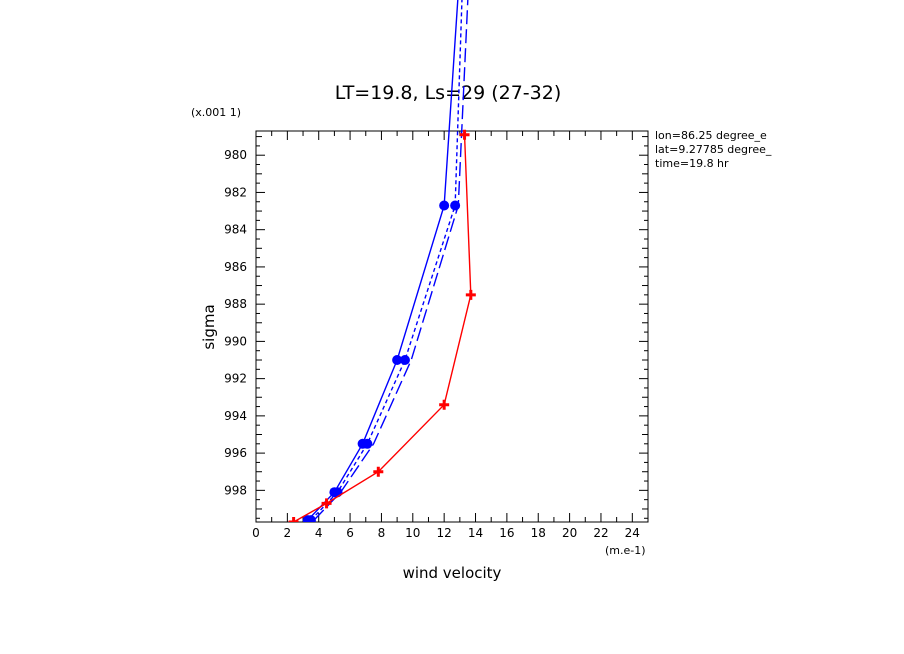  What do you see at coordinates (235, 267) in the screenshot?
I see `y-tick-label: 986` at bounding box center [235, 267].